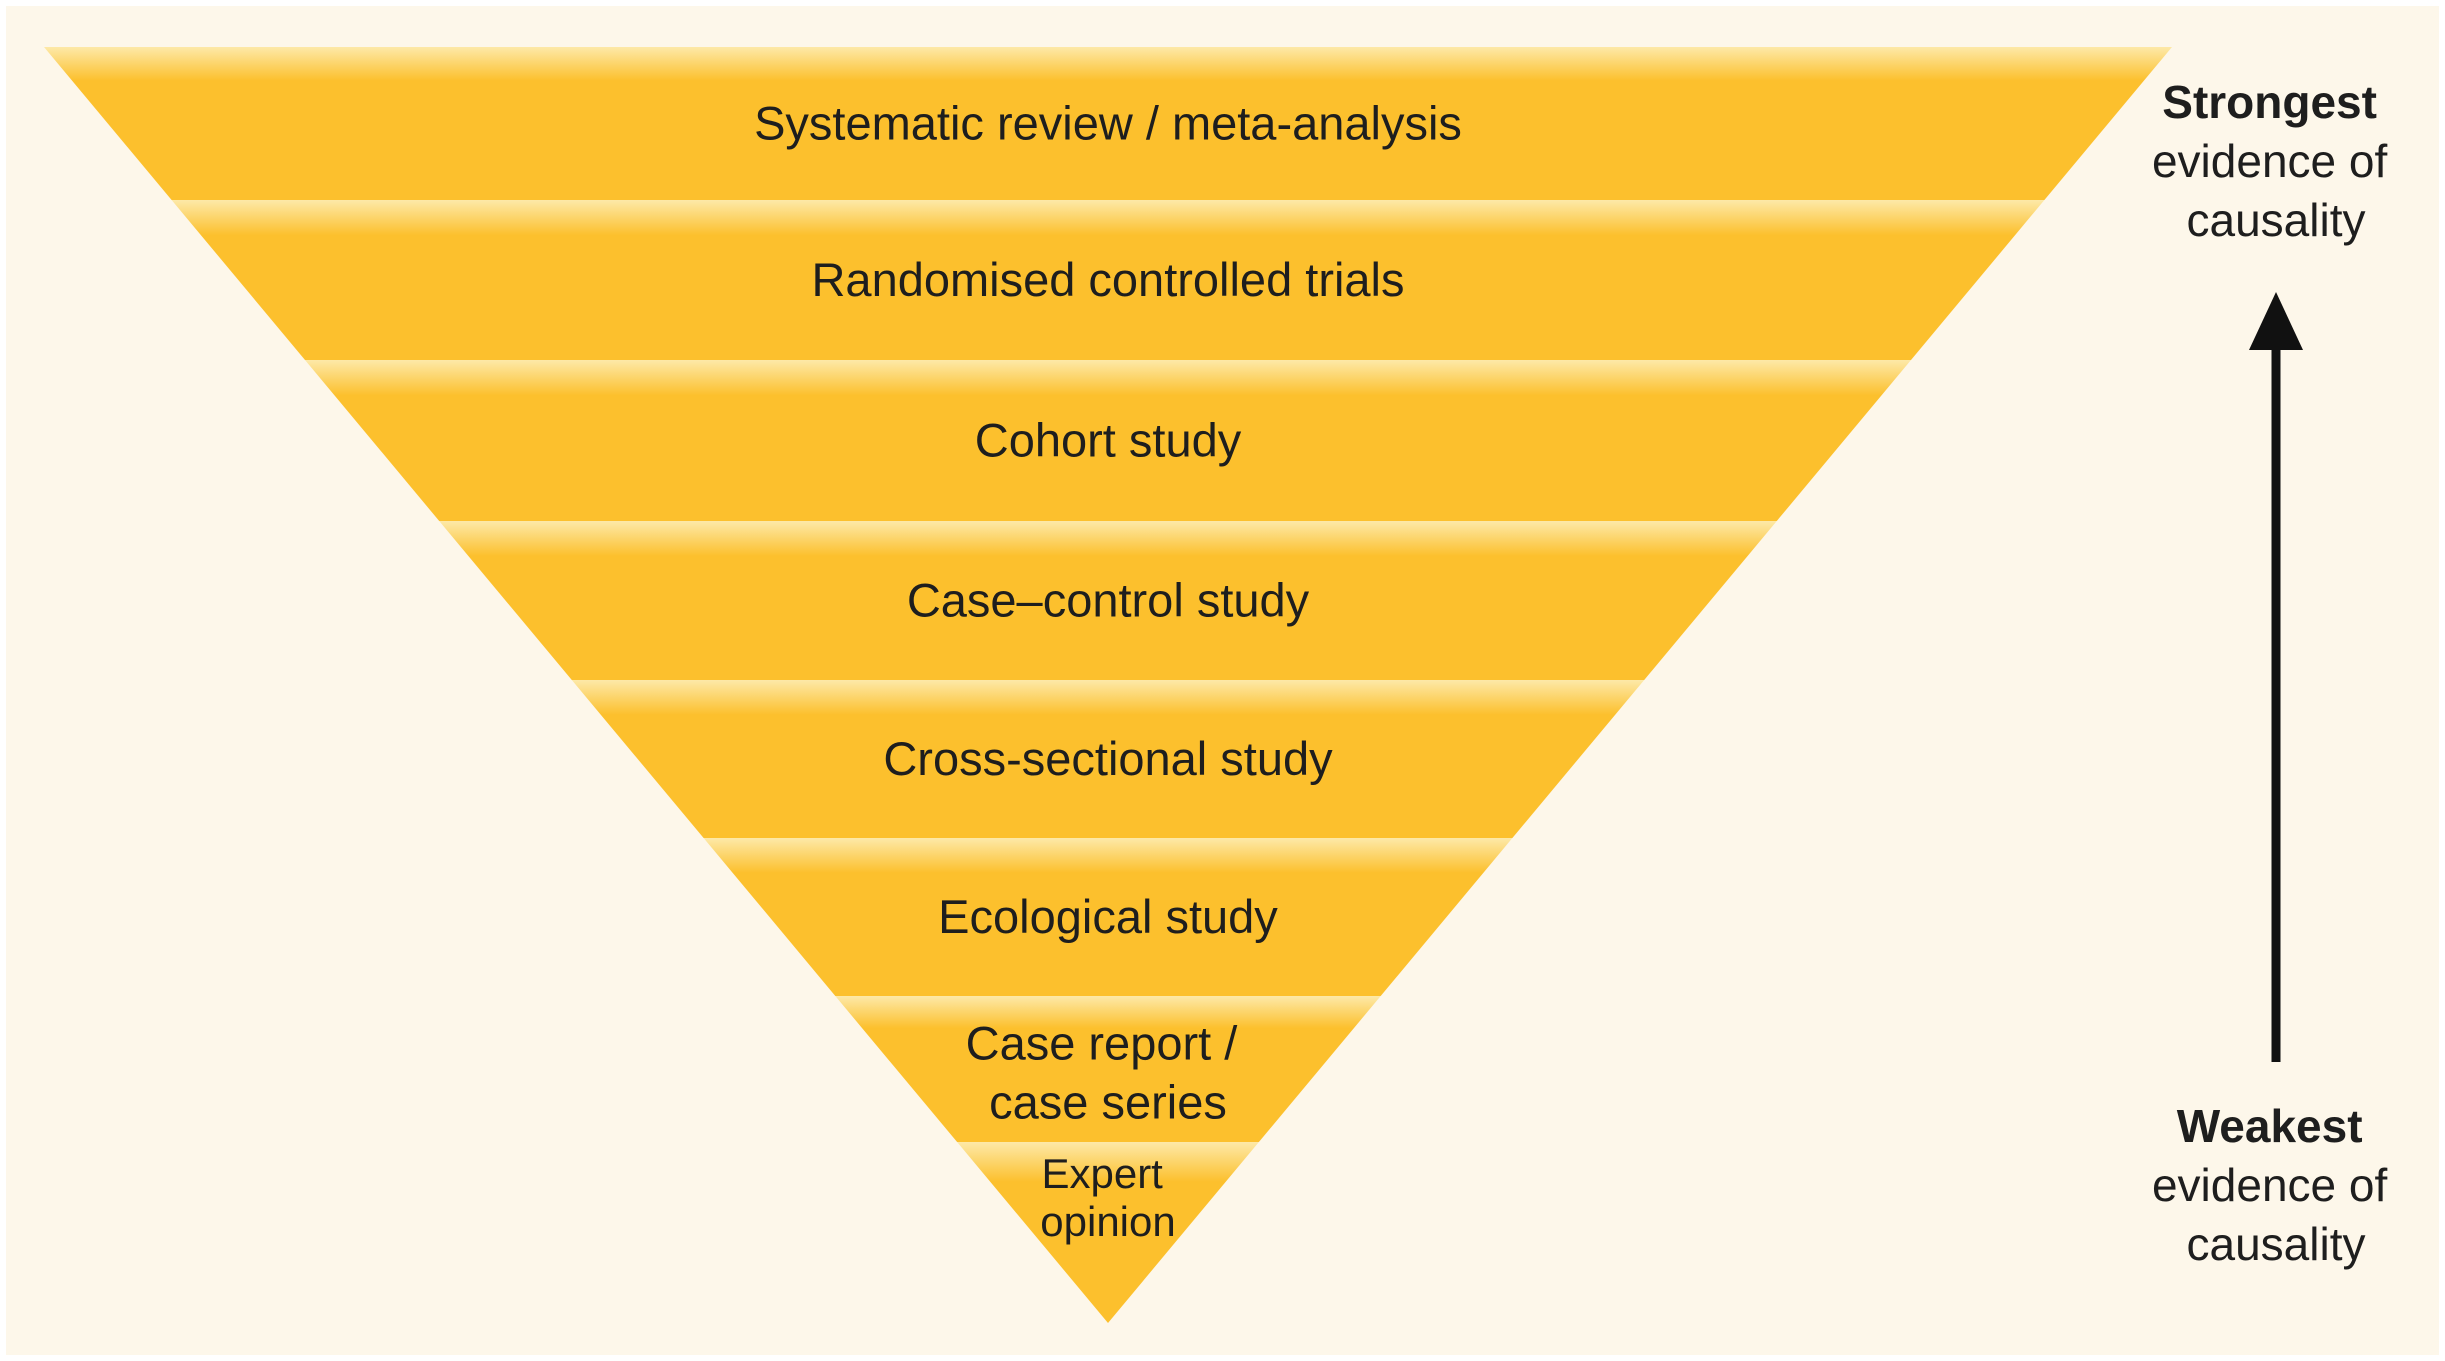 The height and width of the screenshot is (1361, 2445). What do you see at coordinates (2270, 1126) in the screenshot?
I see `weakest-heading: Weakest` at bounding box center [2270, 1126].